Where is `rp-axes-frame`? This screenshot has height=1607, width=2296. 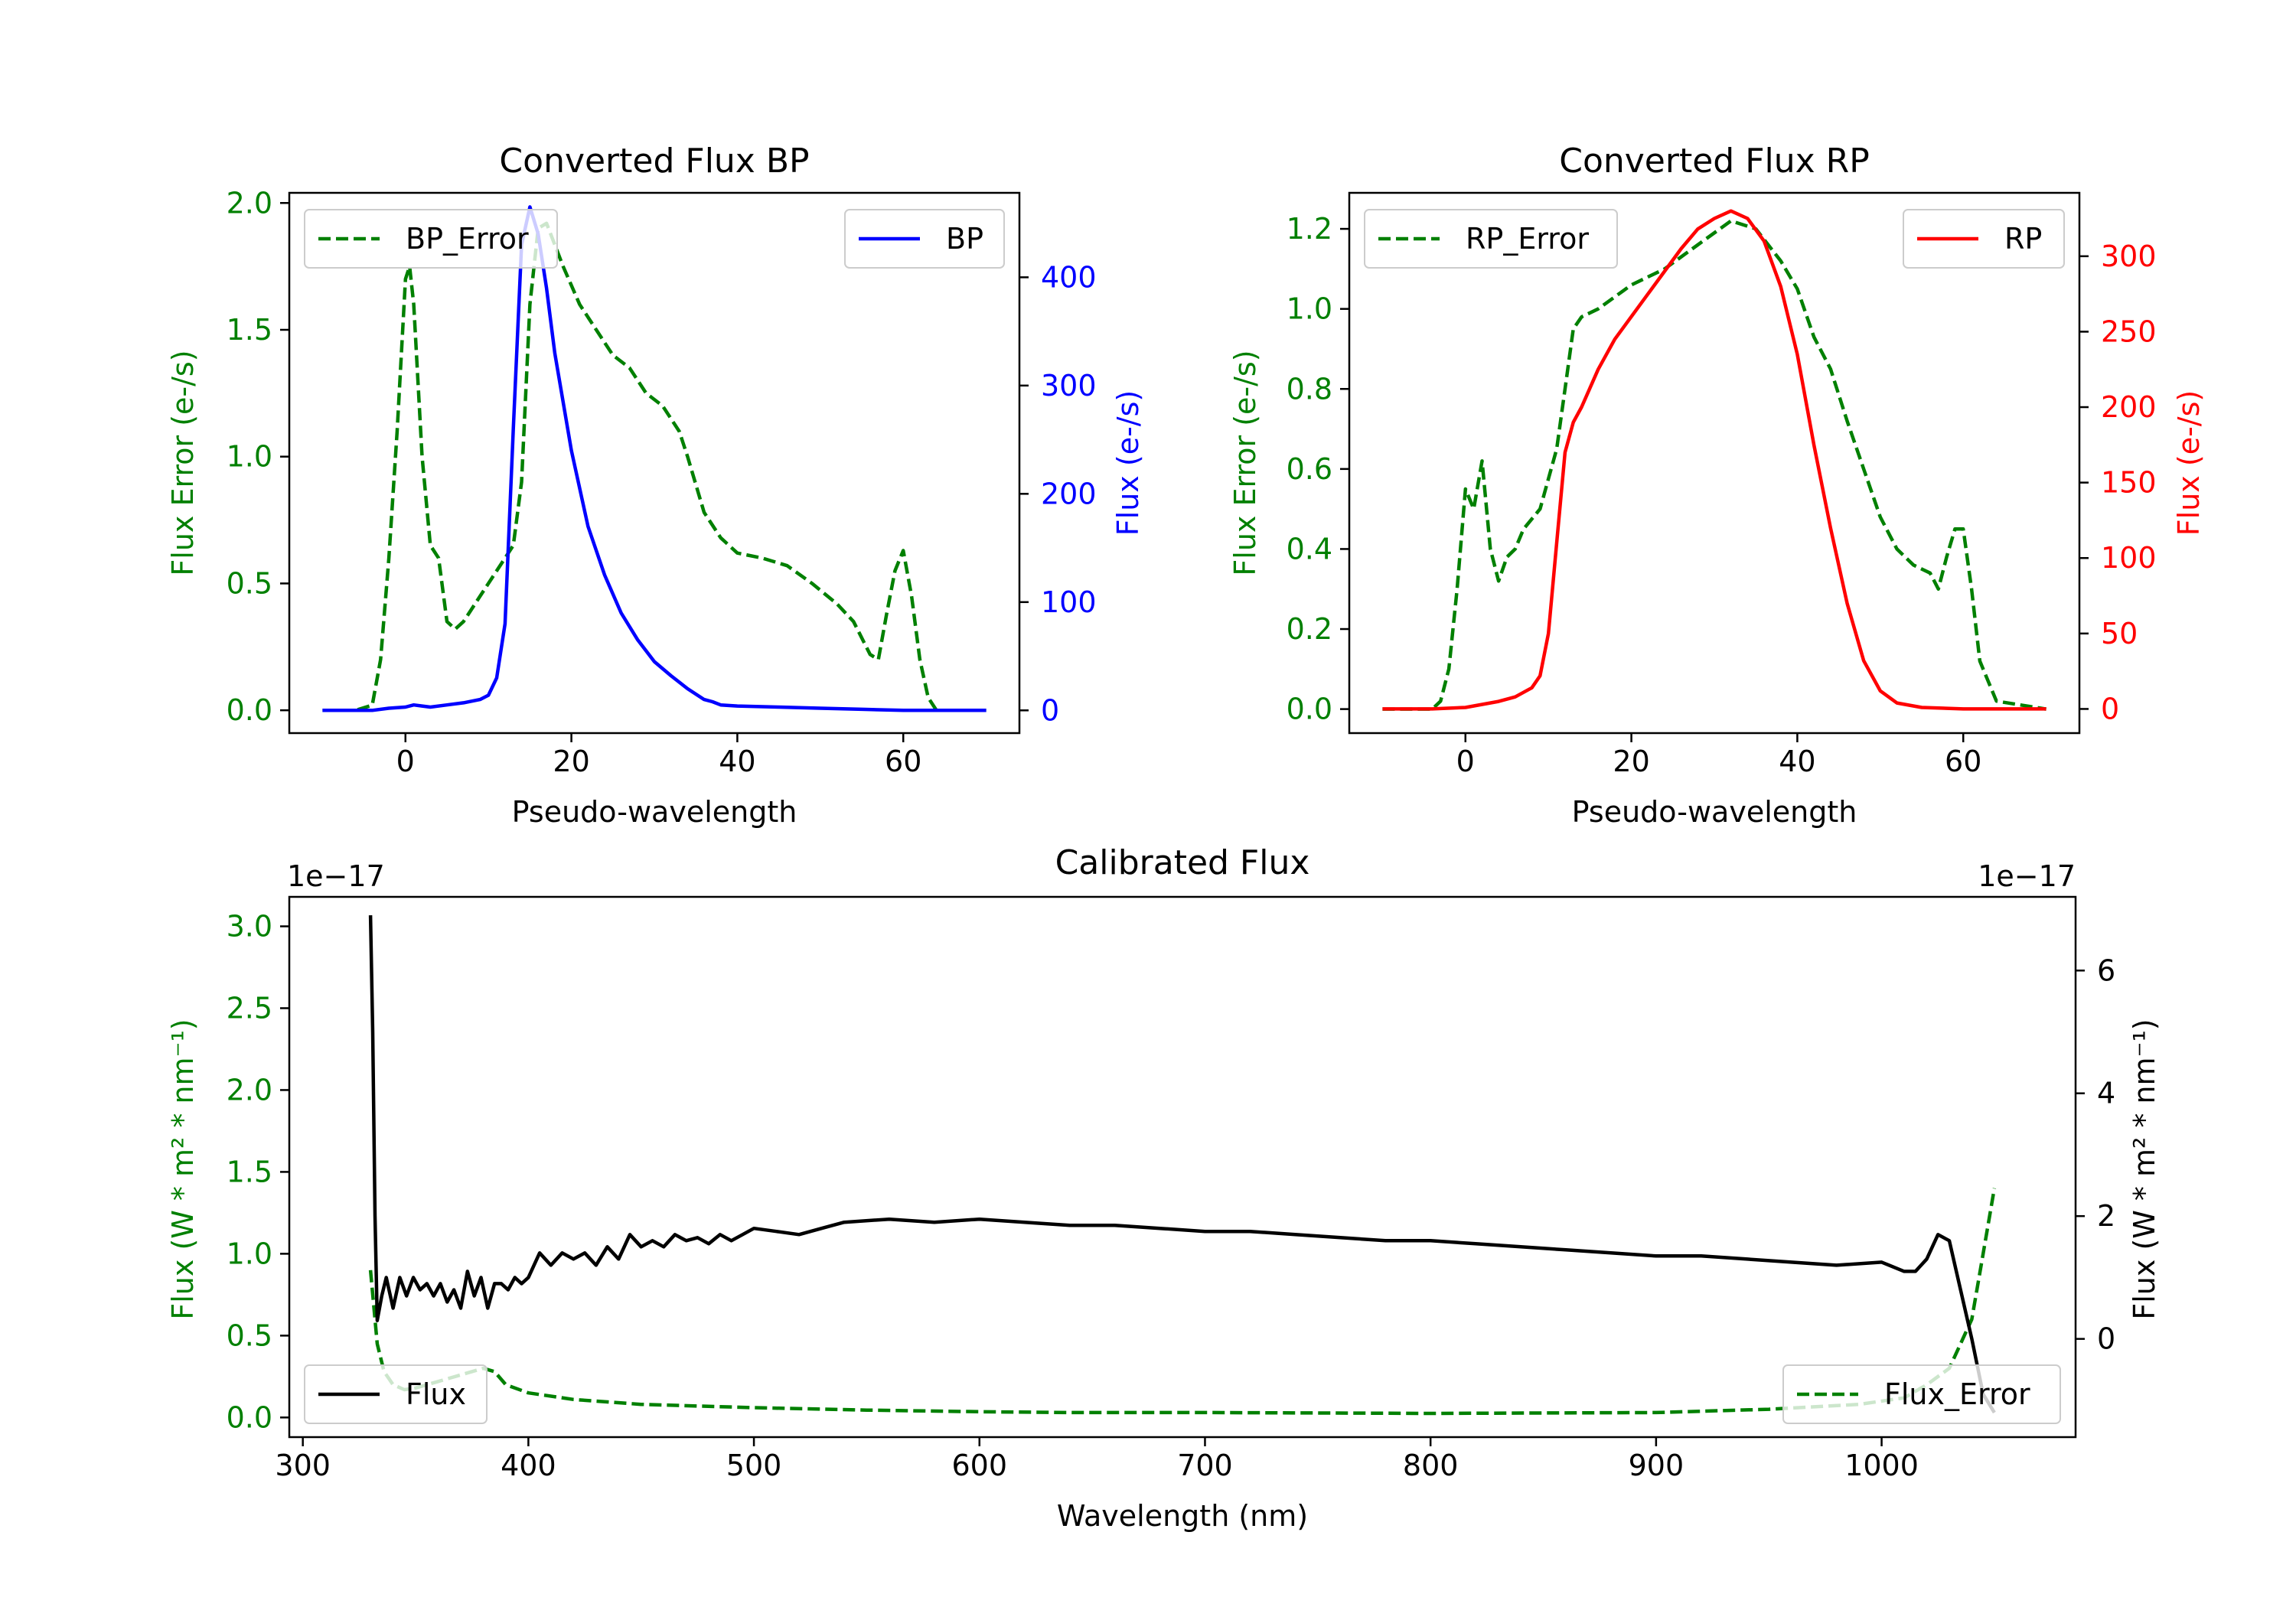
rp-axes-frame is located at coordinates (1714, 463).